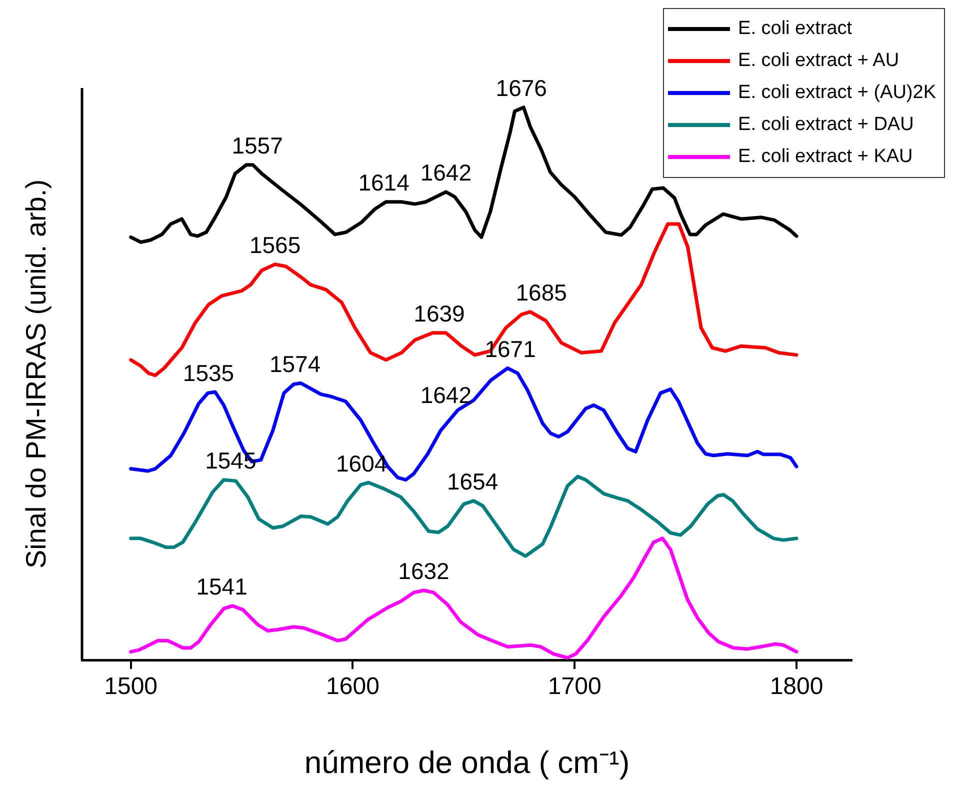 Image resolution: width=955 pixels, height=791 pixels. Describe the element at coordinates (208, 373) in the screenshot. I see `annotation: 1535` at that location.